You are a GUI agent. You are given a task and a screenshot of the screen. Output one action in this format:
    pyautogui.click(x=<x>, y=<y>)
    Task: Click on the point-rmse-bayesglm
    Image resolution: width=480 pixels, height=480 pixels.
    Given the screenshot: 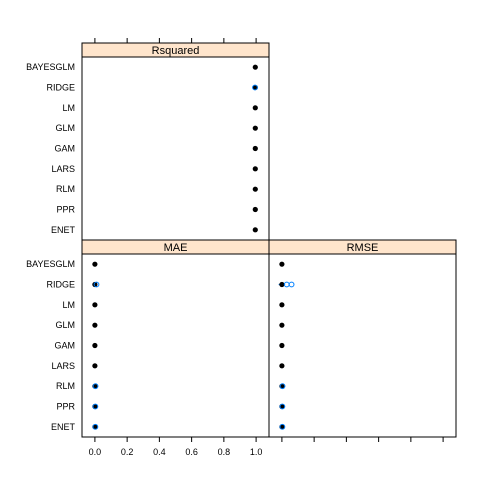 What is the action you would take?
    pyautogui.click(x=282, y=264)
    